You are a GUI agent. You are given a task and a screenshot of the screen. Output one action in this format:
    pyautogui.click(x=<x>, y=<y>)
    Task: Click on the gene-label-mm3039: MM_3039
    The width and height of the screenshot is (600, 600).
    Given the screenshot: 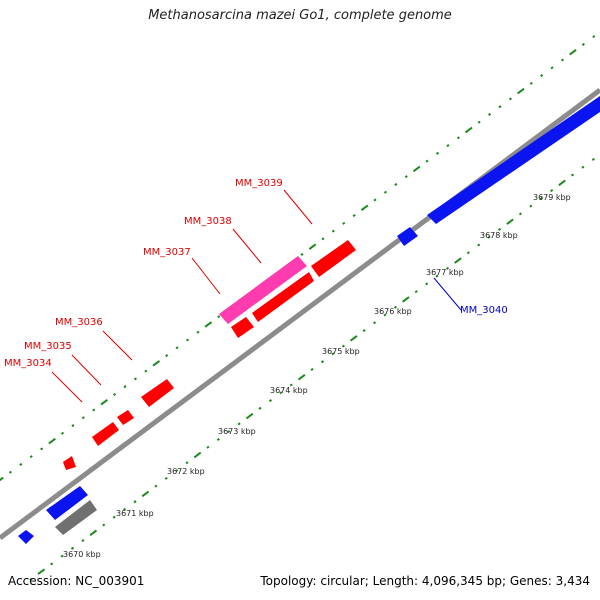 What is the action you would take?
    pyautogui.click(x=259, y=183)
    